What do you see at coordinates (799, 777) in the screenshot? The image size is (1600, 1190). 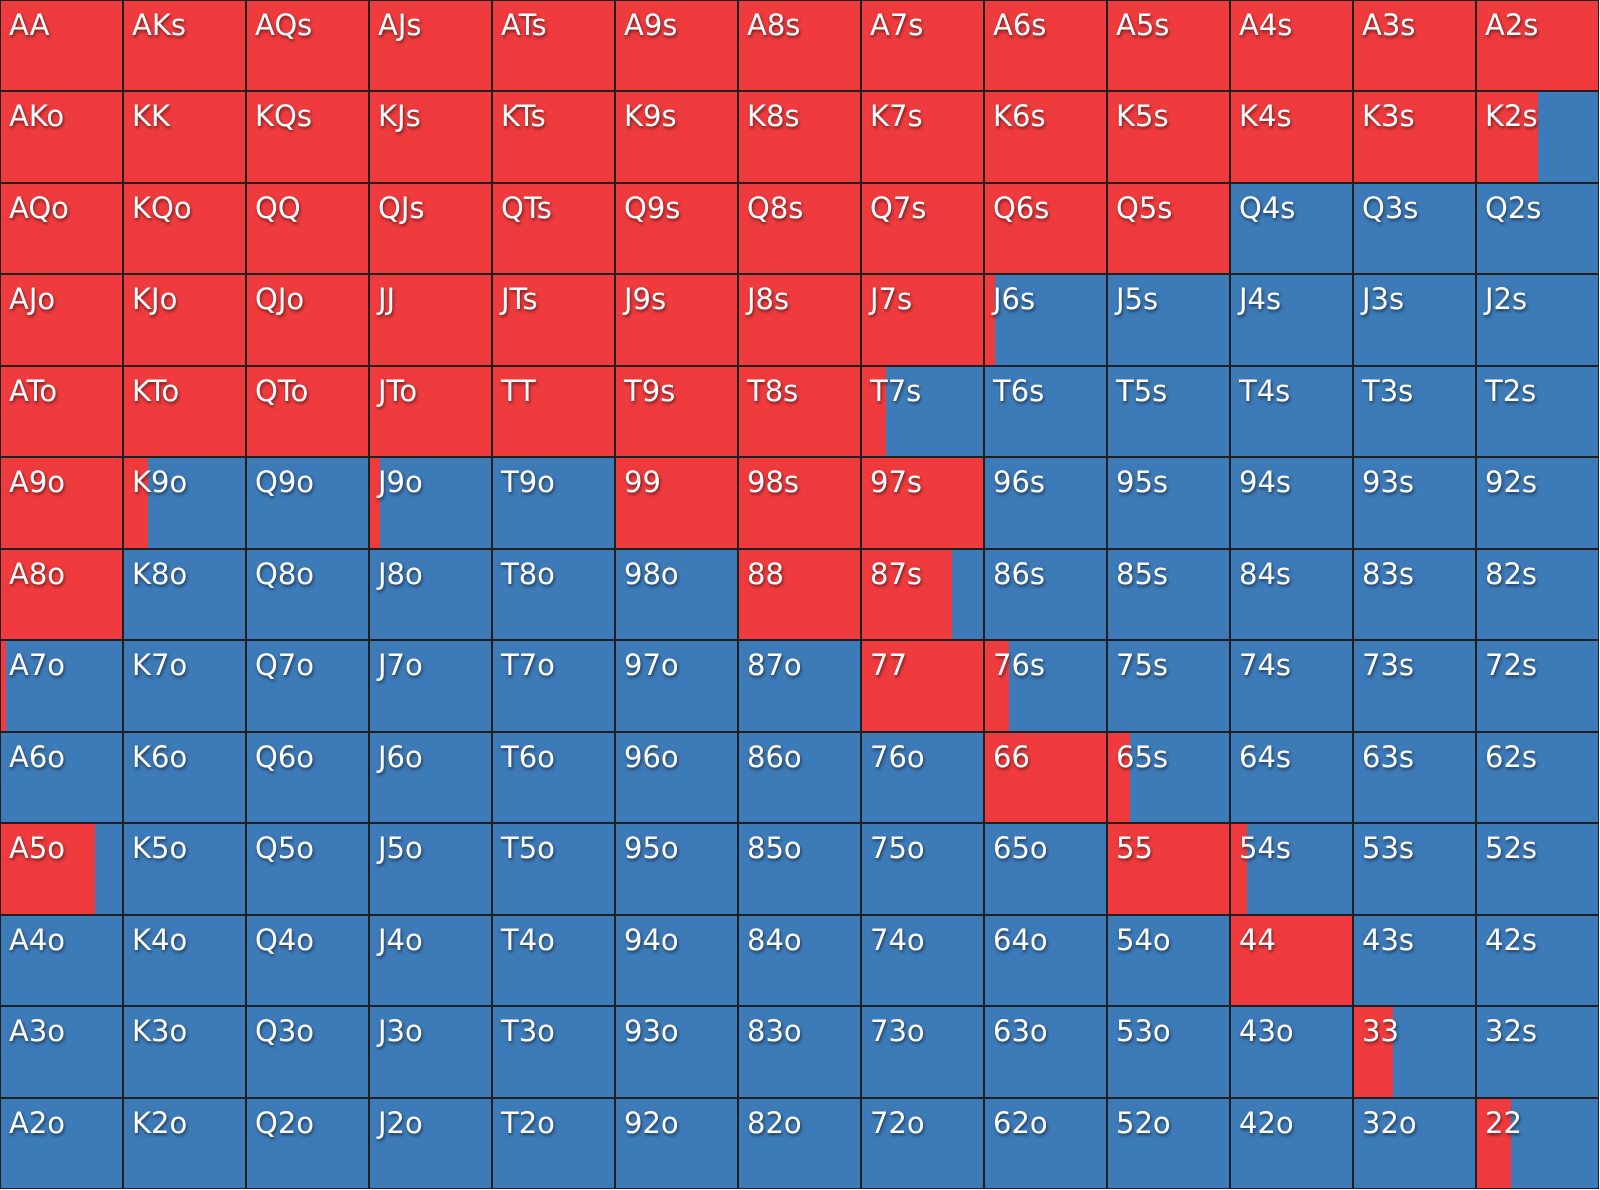 I see `hand-cell-86o: 86o` at bounding box center [799, 777].